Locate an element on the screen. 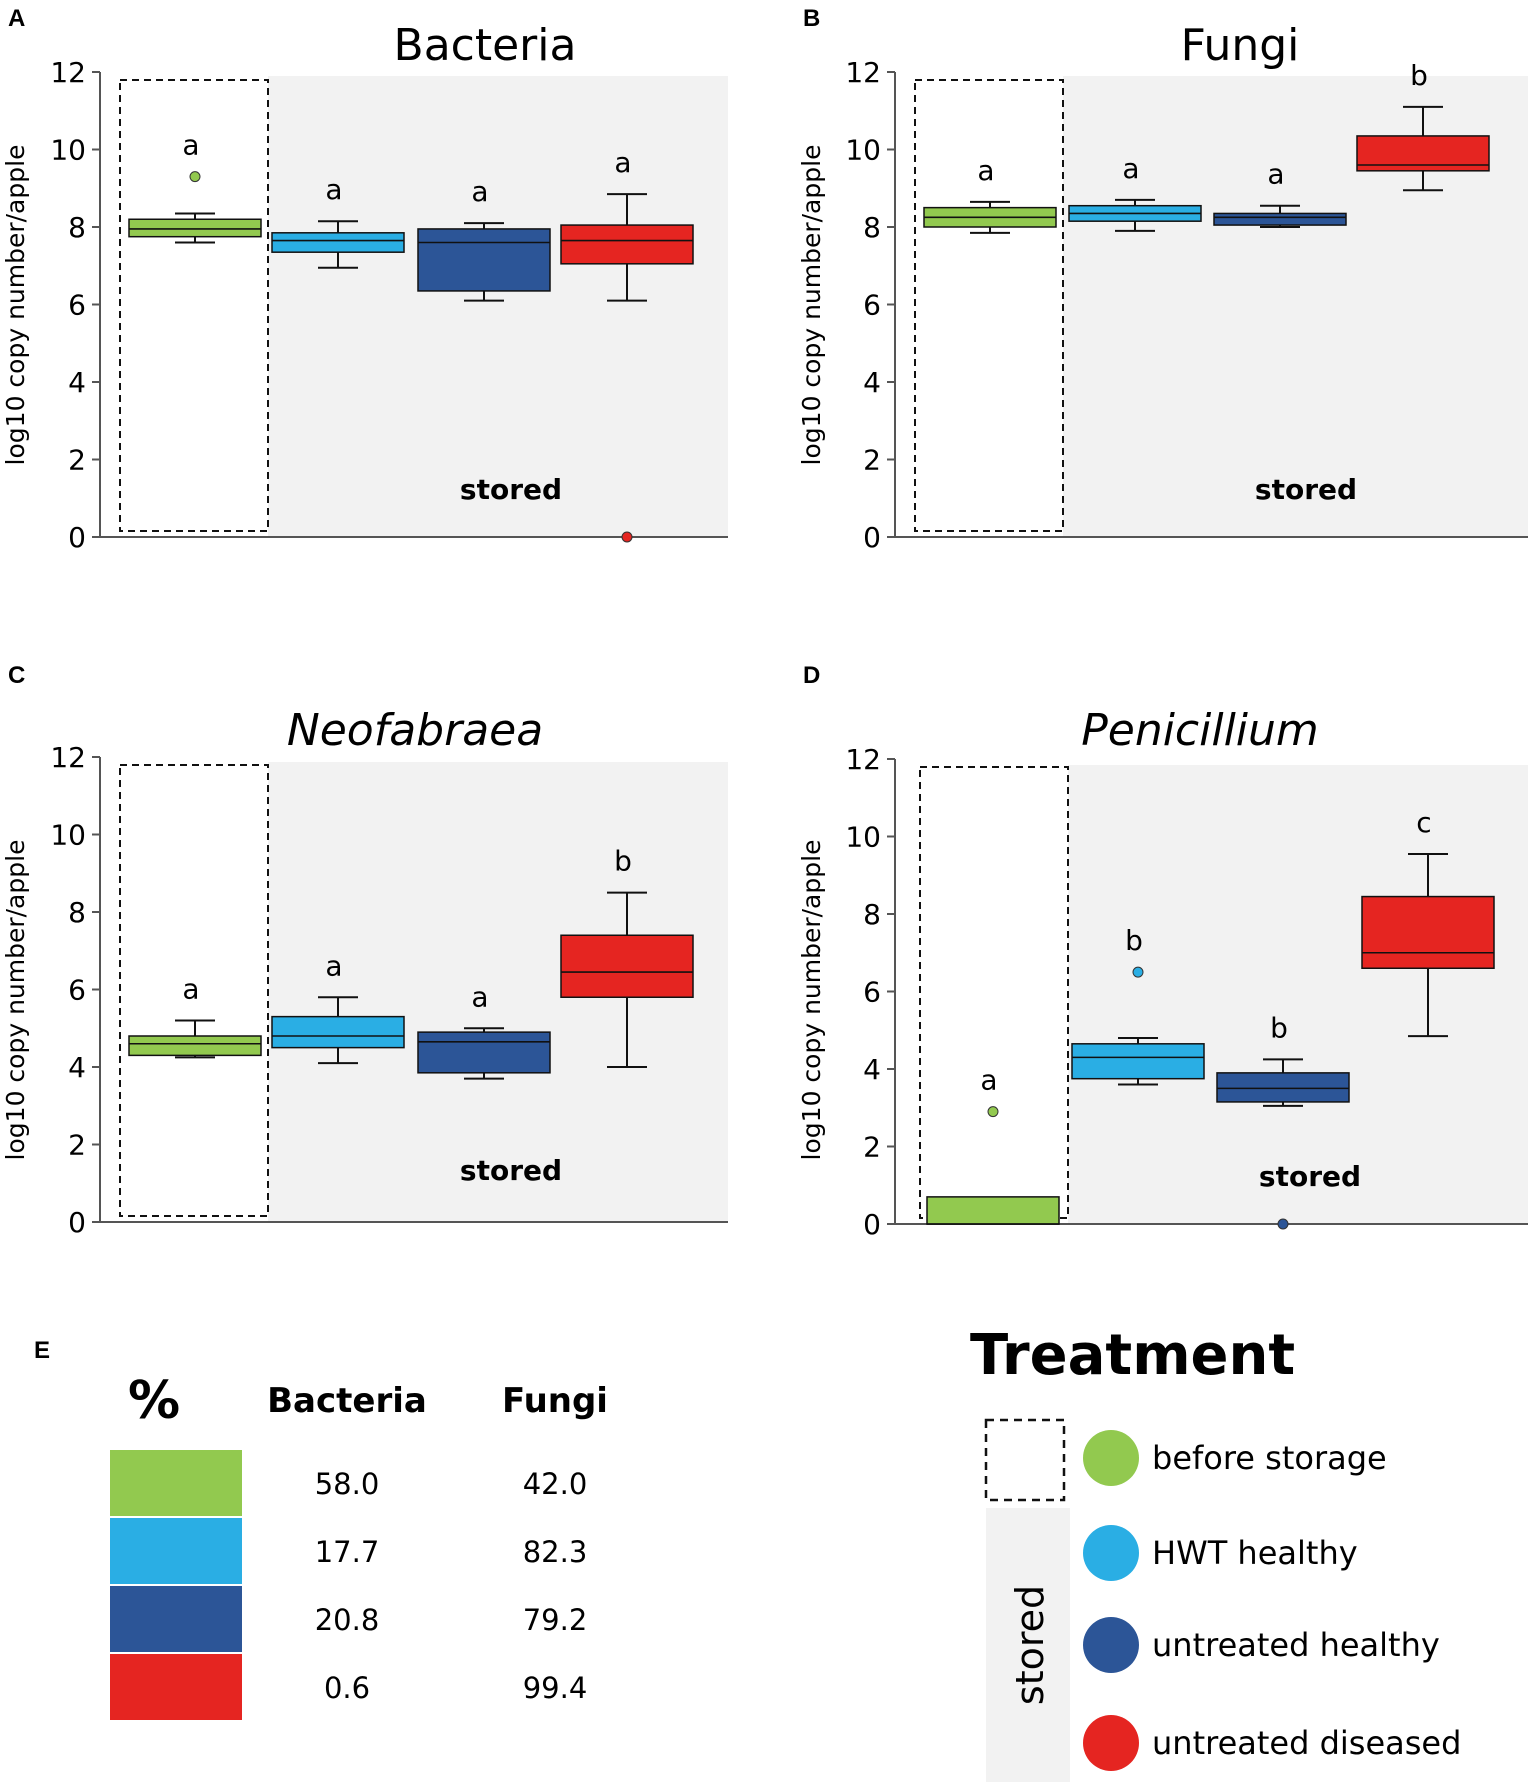 Image resolution: width=1535 pixels, height=1786 pixels. chart-title: Penicillium is located at coordinates (1200, 730).